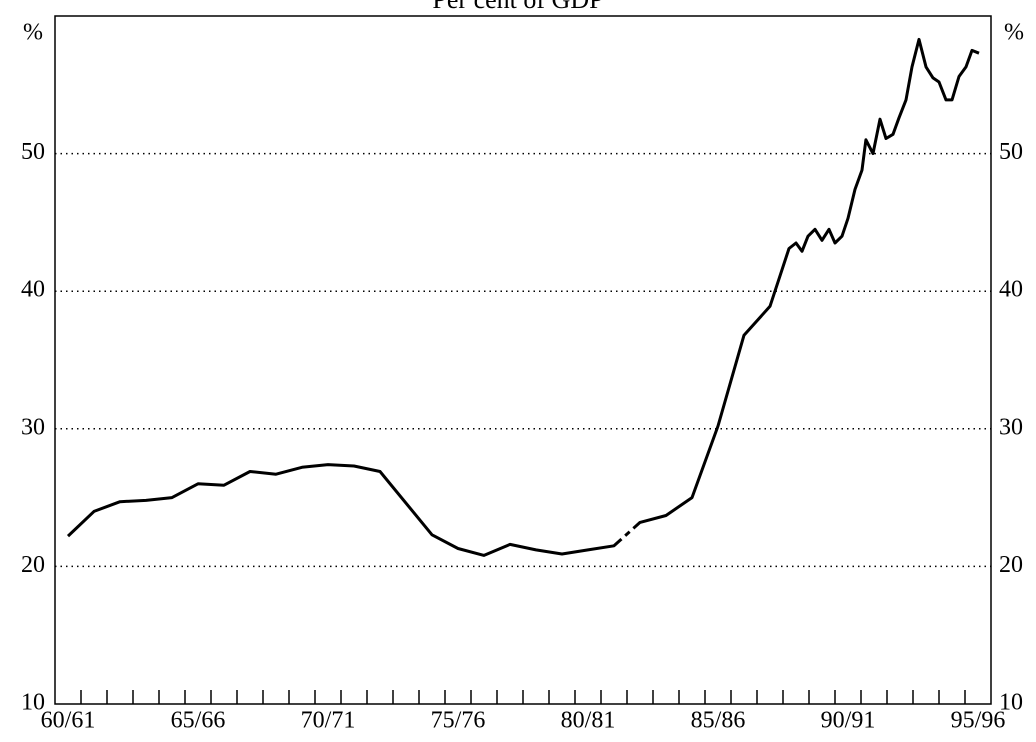  Describe the element at coordinates (1011, 427) in the screenshot. I see `y-tick-label-right: 30` at that location.